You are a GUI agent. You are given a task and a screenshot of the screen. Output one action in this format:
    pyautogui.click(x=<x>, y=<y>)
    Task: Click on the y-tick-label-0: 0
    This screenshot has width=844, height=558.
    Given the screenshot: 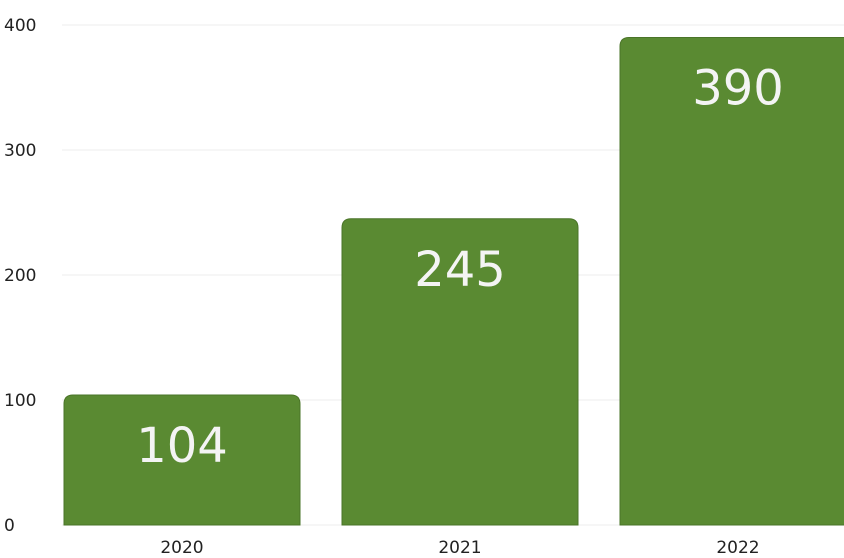 What is the action you would take?
    pyautogui.click(x=9, y=526)
    